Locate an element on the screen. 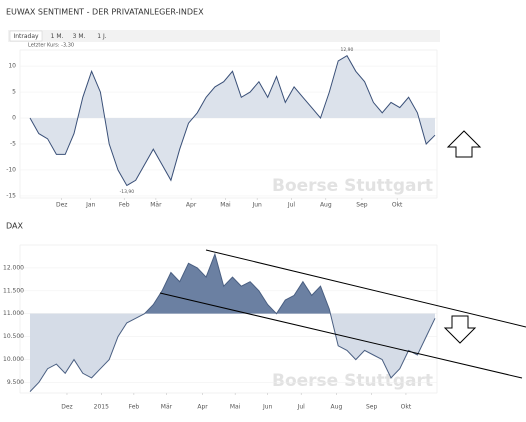 The image size is (526, 422). up-arrow is located at coordinates (464, 144).